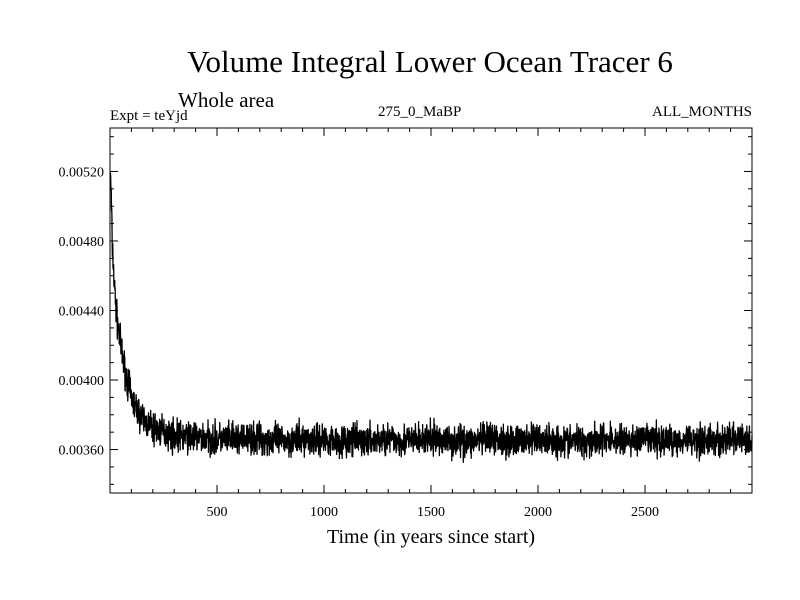 This screenshot has height=600, width=800. What do you see at coordinates (420, 112) in the screenshot?
I see `period-label: 275_0_MaBP` at bounding box center [420, 112].